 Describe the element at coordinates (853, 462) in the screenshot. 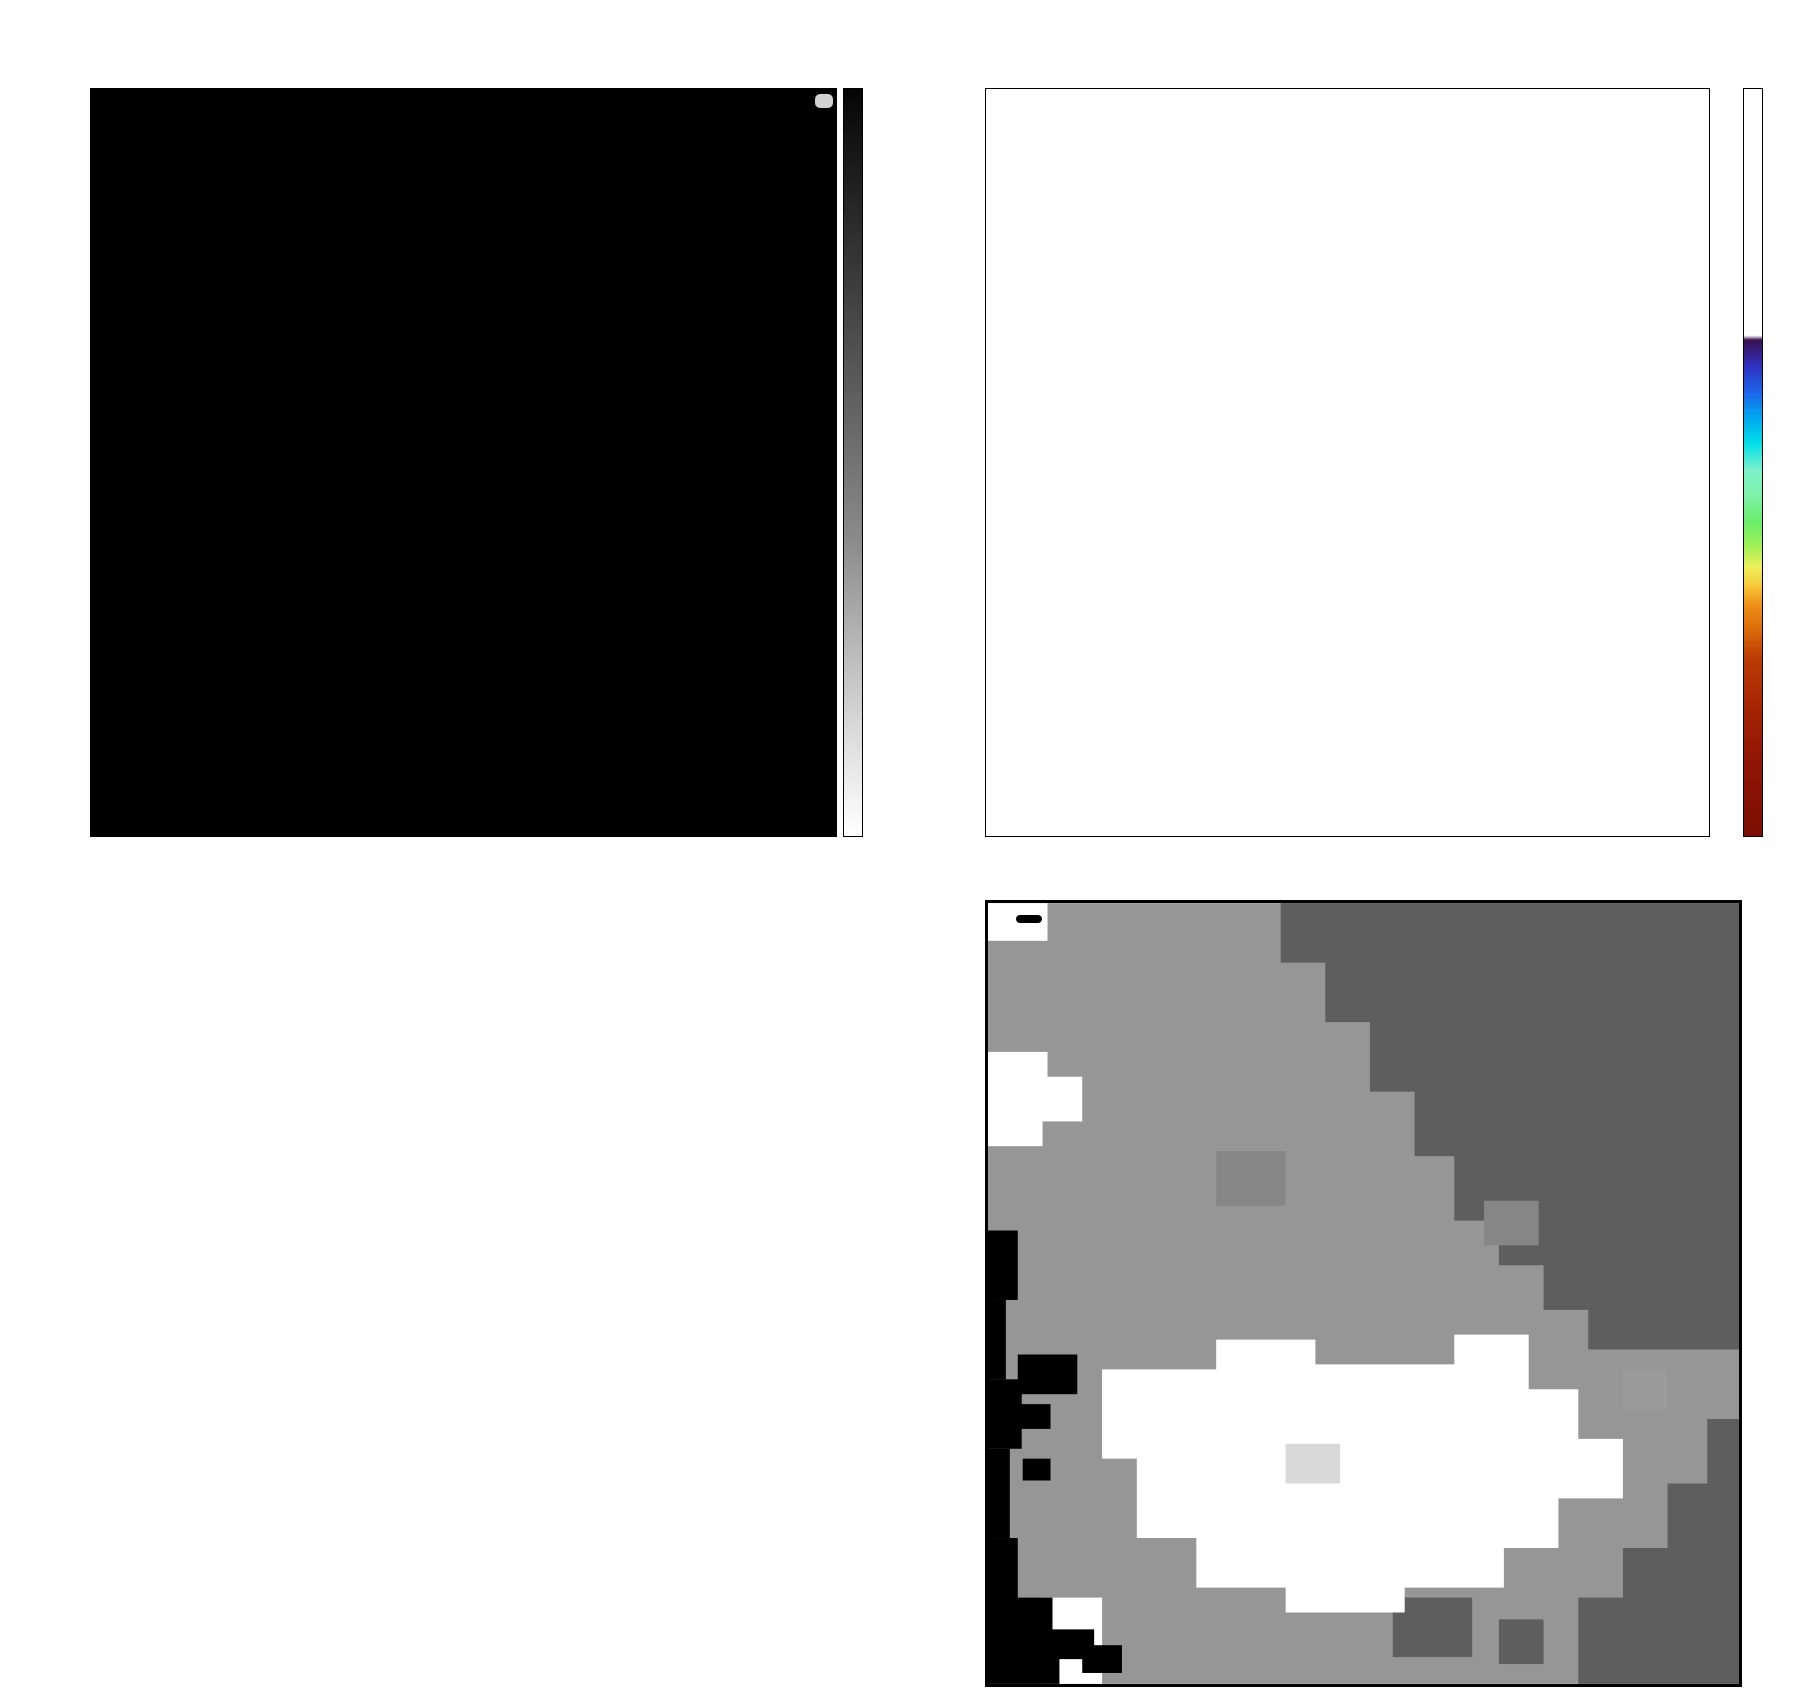

I see `band14-colorbar` at that location.